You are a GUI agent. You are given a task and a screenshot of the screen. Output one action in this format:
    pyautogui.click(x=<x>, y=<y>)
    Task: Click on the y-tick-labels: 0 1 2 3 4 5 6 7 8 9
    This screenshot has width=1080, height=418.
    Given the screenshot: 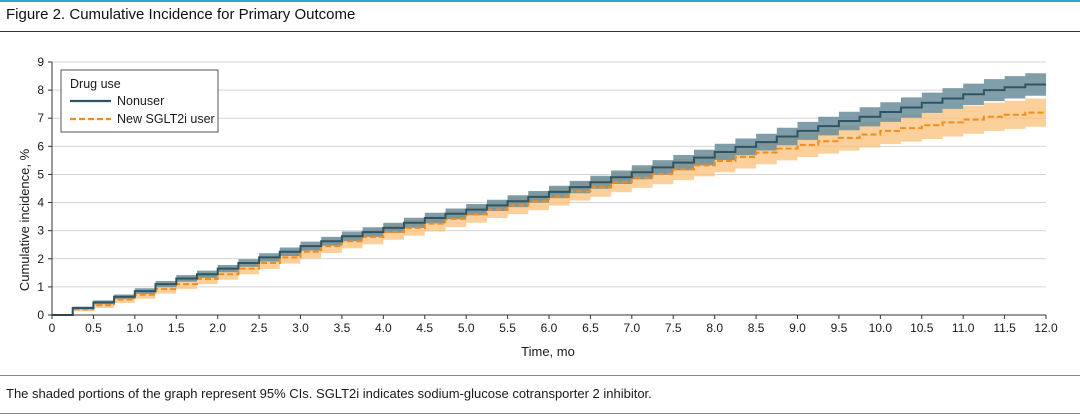 What is the action you would take?
    pyautogui.click(x=44, y=188)
    